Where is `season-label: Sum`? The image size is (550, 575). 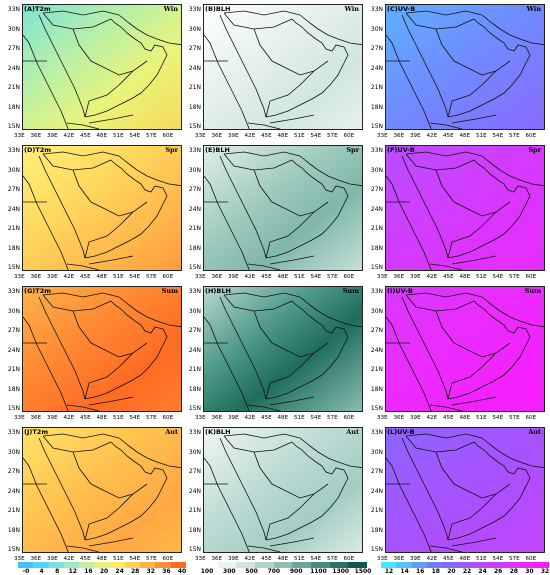
season-label: Sum is located at coordinates (169, 291).